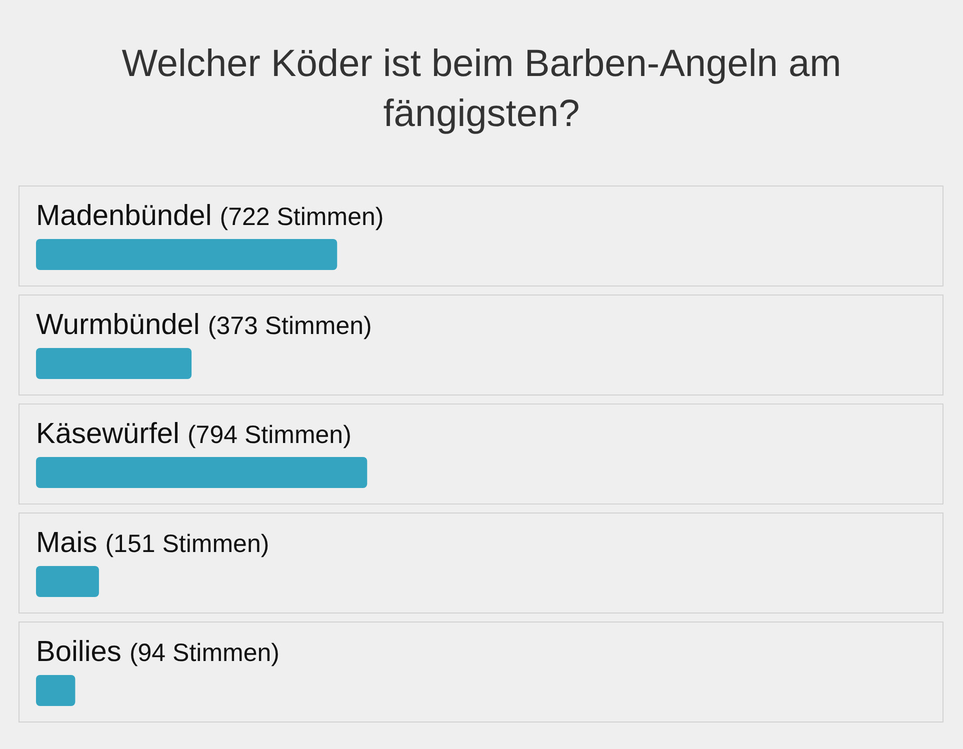 The width and height of the screenshot is (963, 749). I want to click on y-tick-label: Mais, so click(67, 543).